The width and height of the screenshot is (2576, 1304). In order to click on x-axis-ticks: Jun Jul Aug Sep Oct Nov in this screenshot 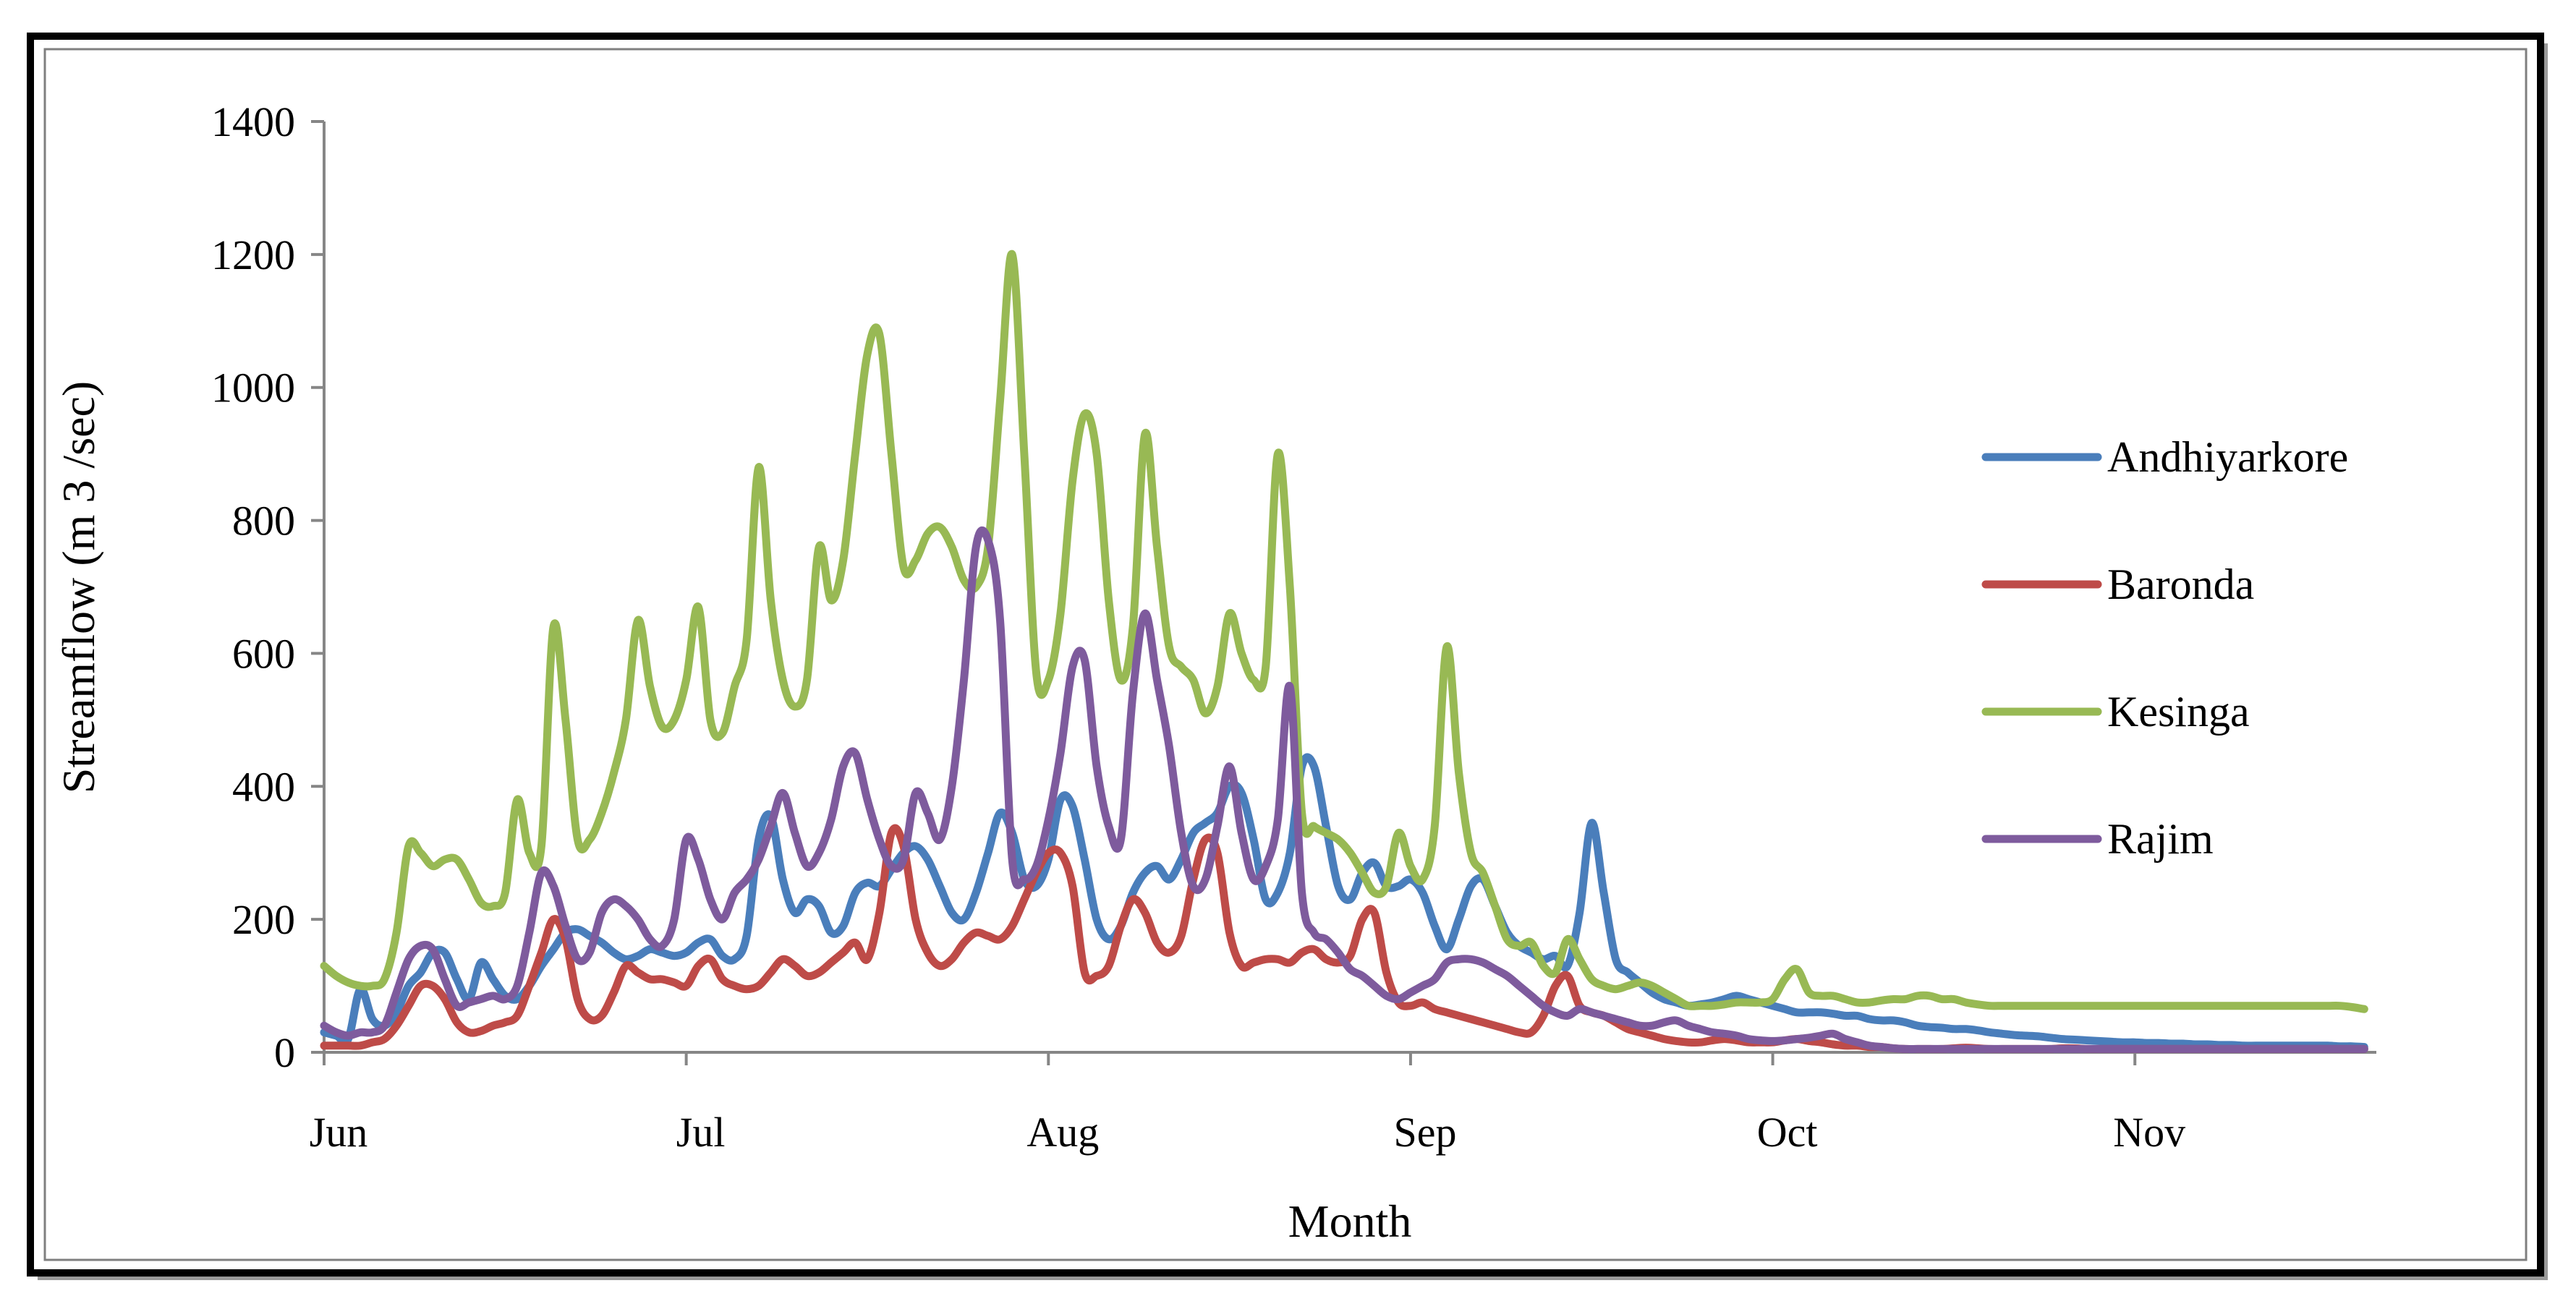, I will do `click(1247, 1104)`.